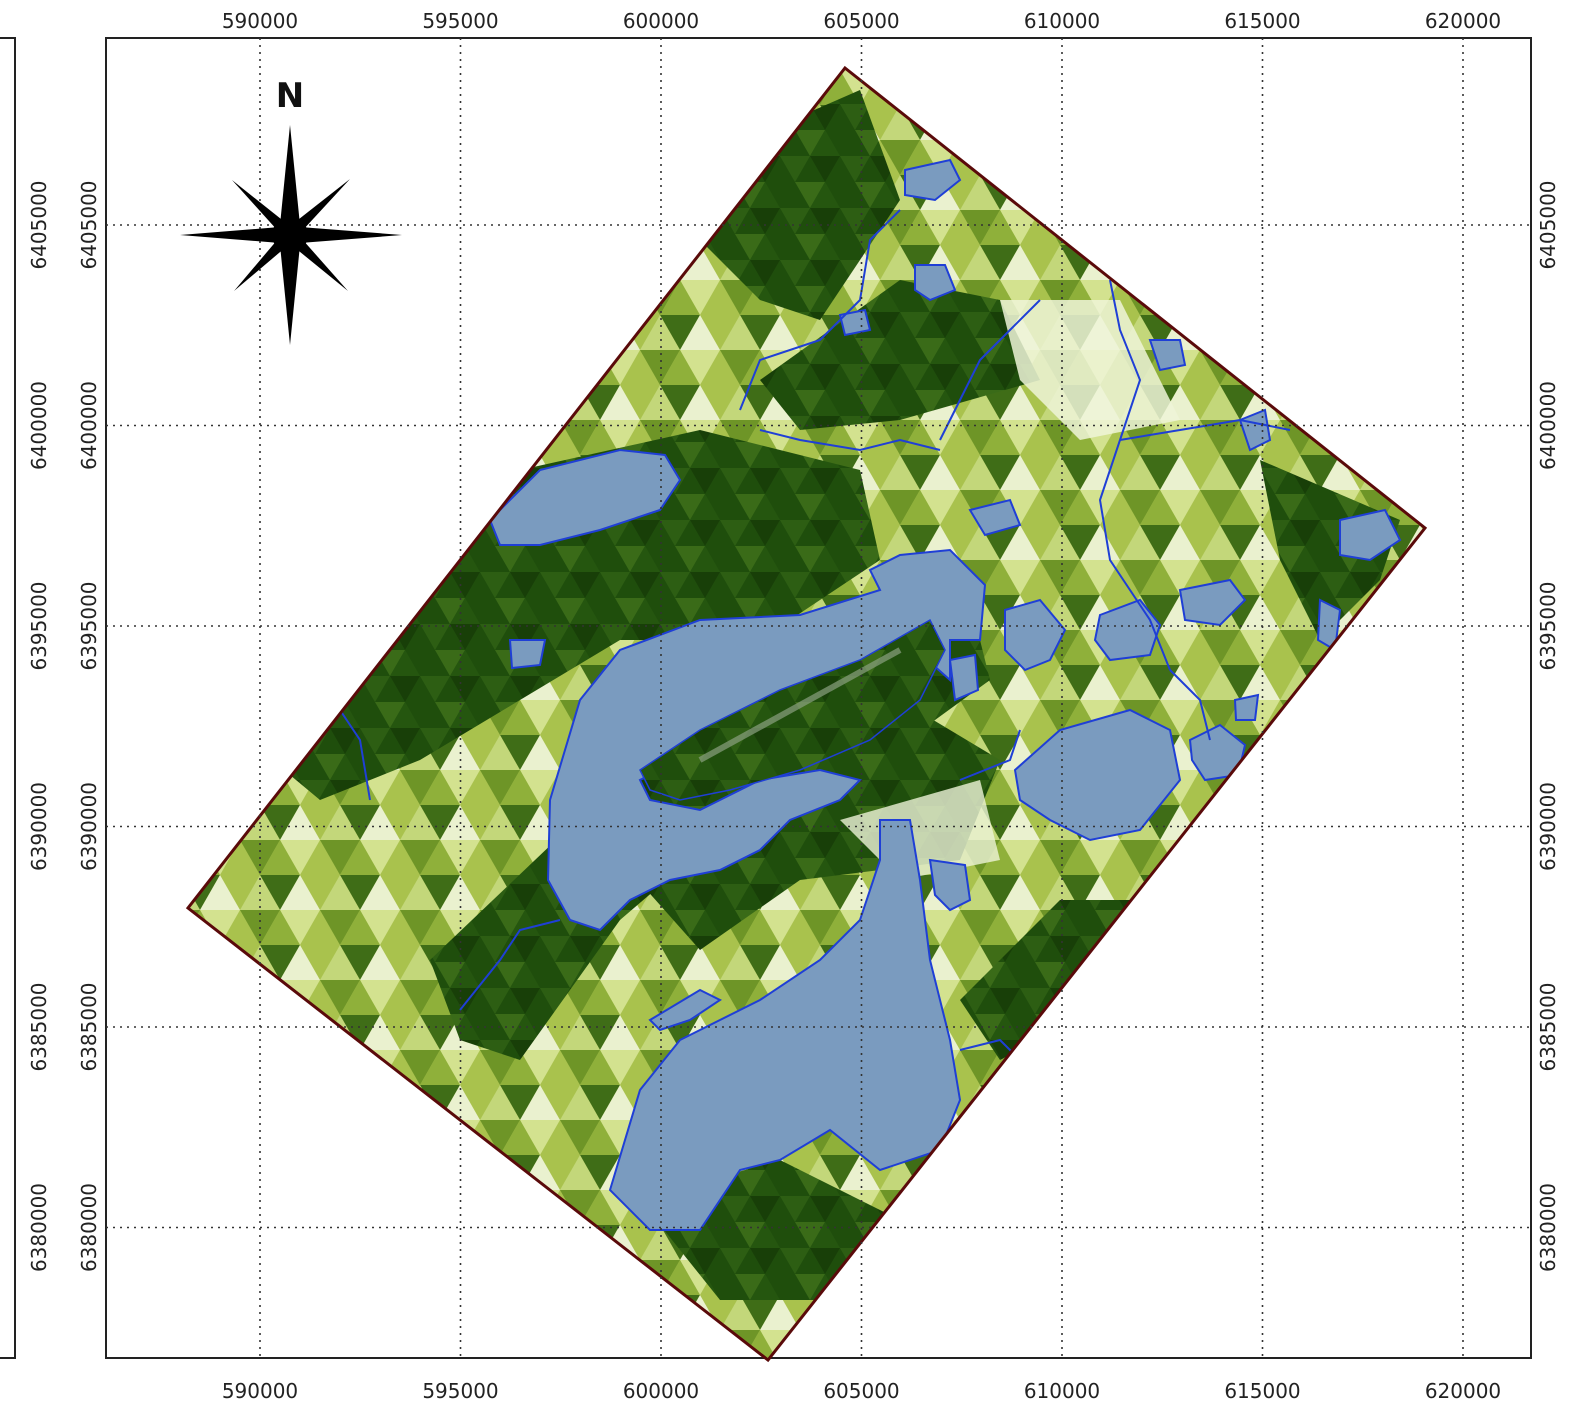  I want to click on y-tick-label-left: 6380000, so click(89, 1227).